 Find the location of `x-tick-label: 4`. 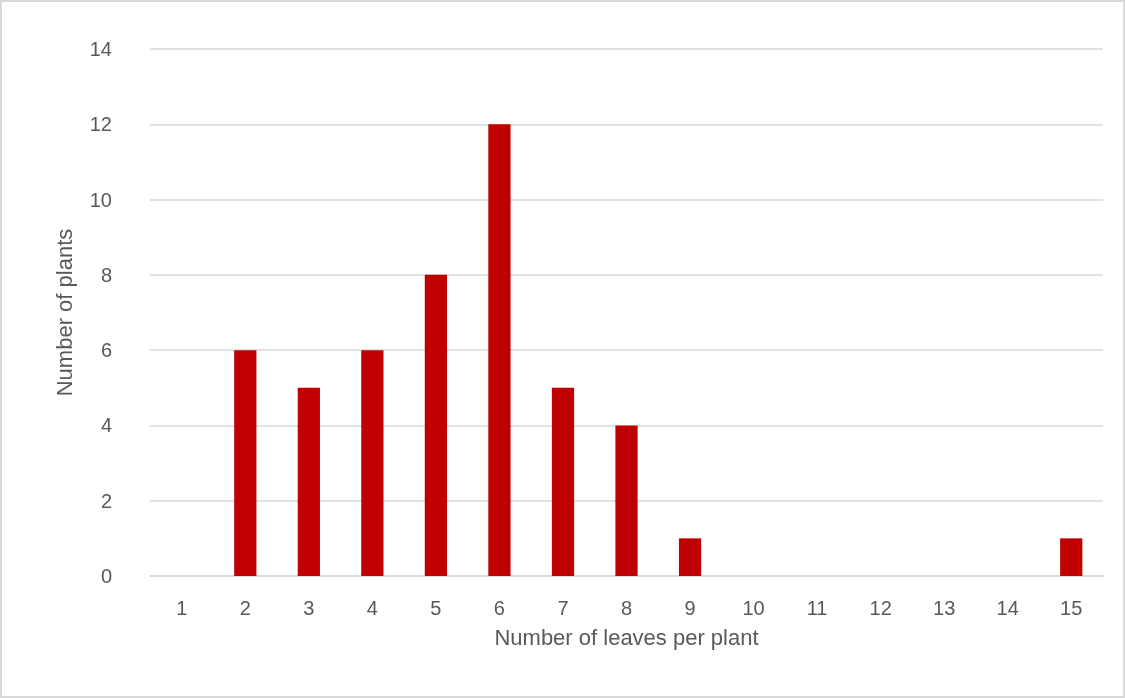

x-tick-label: 4 is located at coordinates (372, 608).